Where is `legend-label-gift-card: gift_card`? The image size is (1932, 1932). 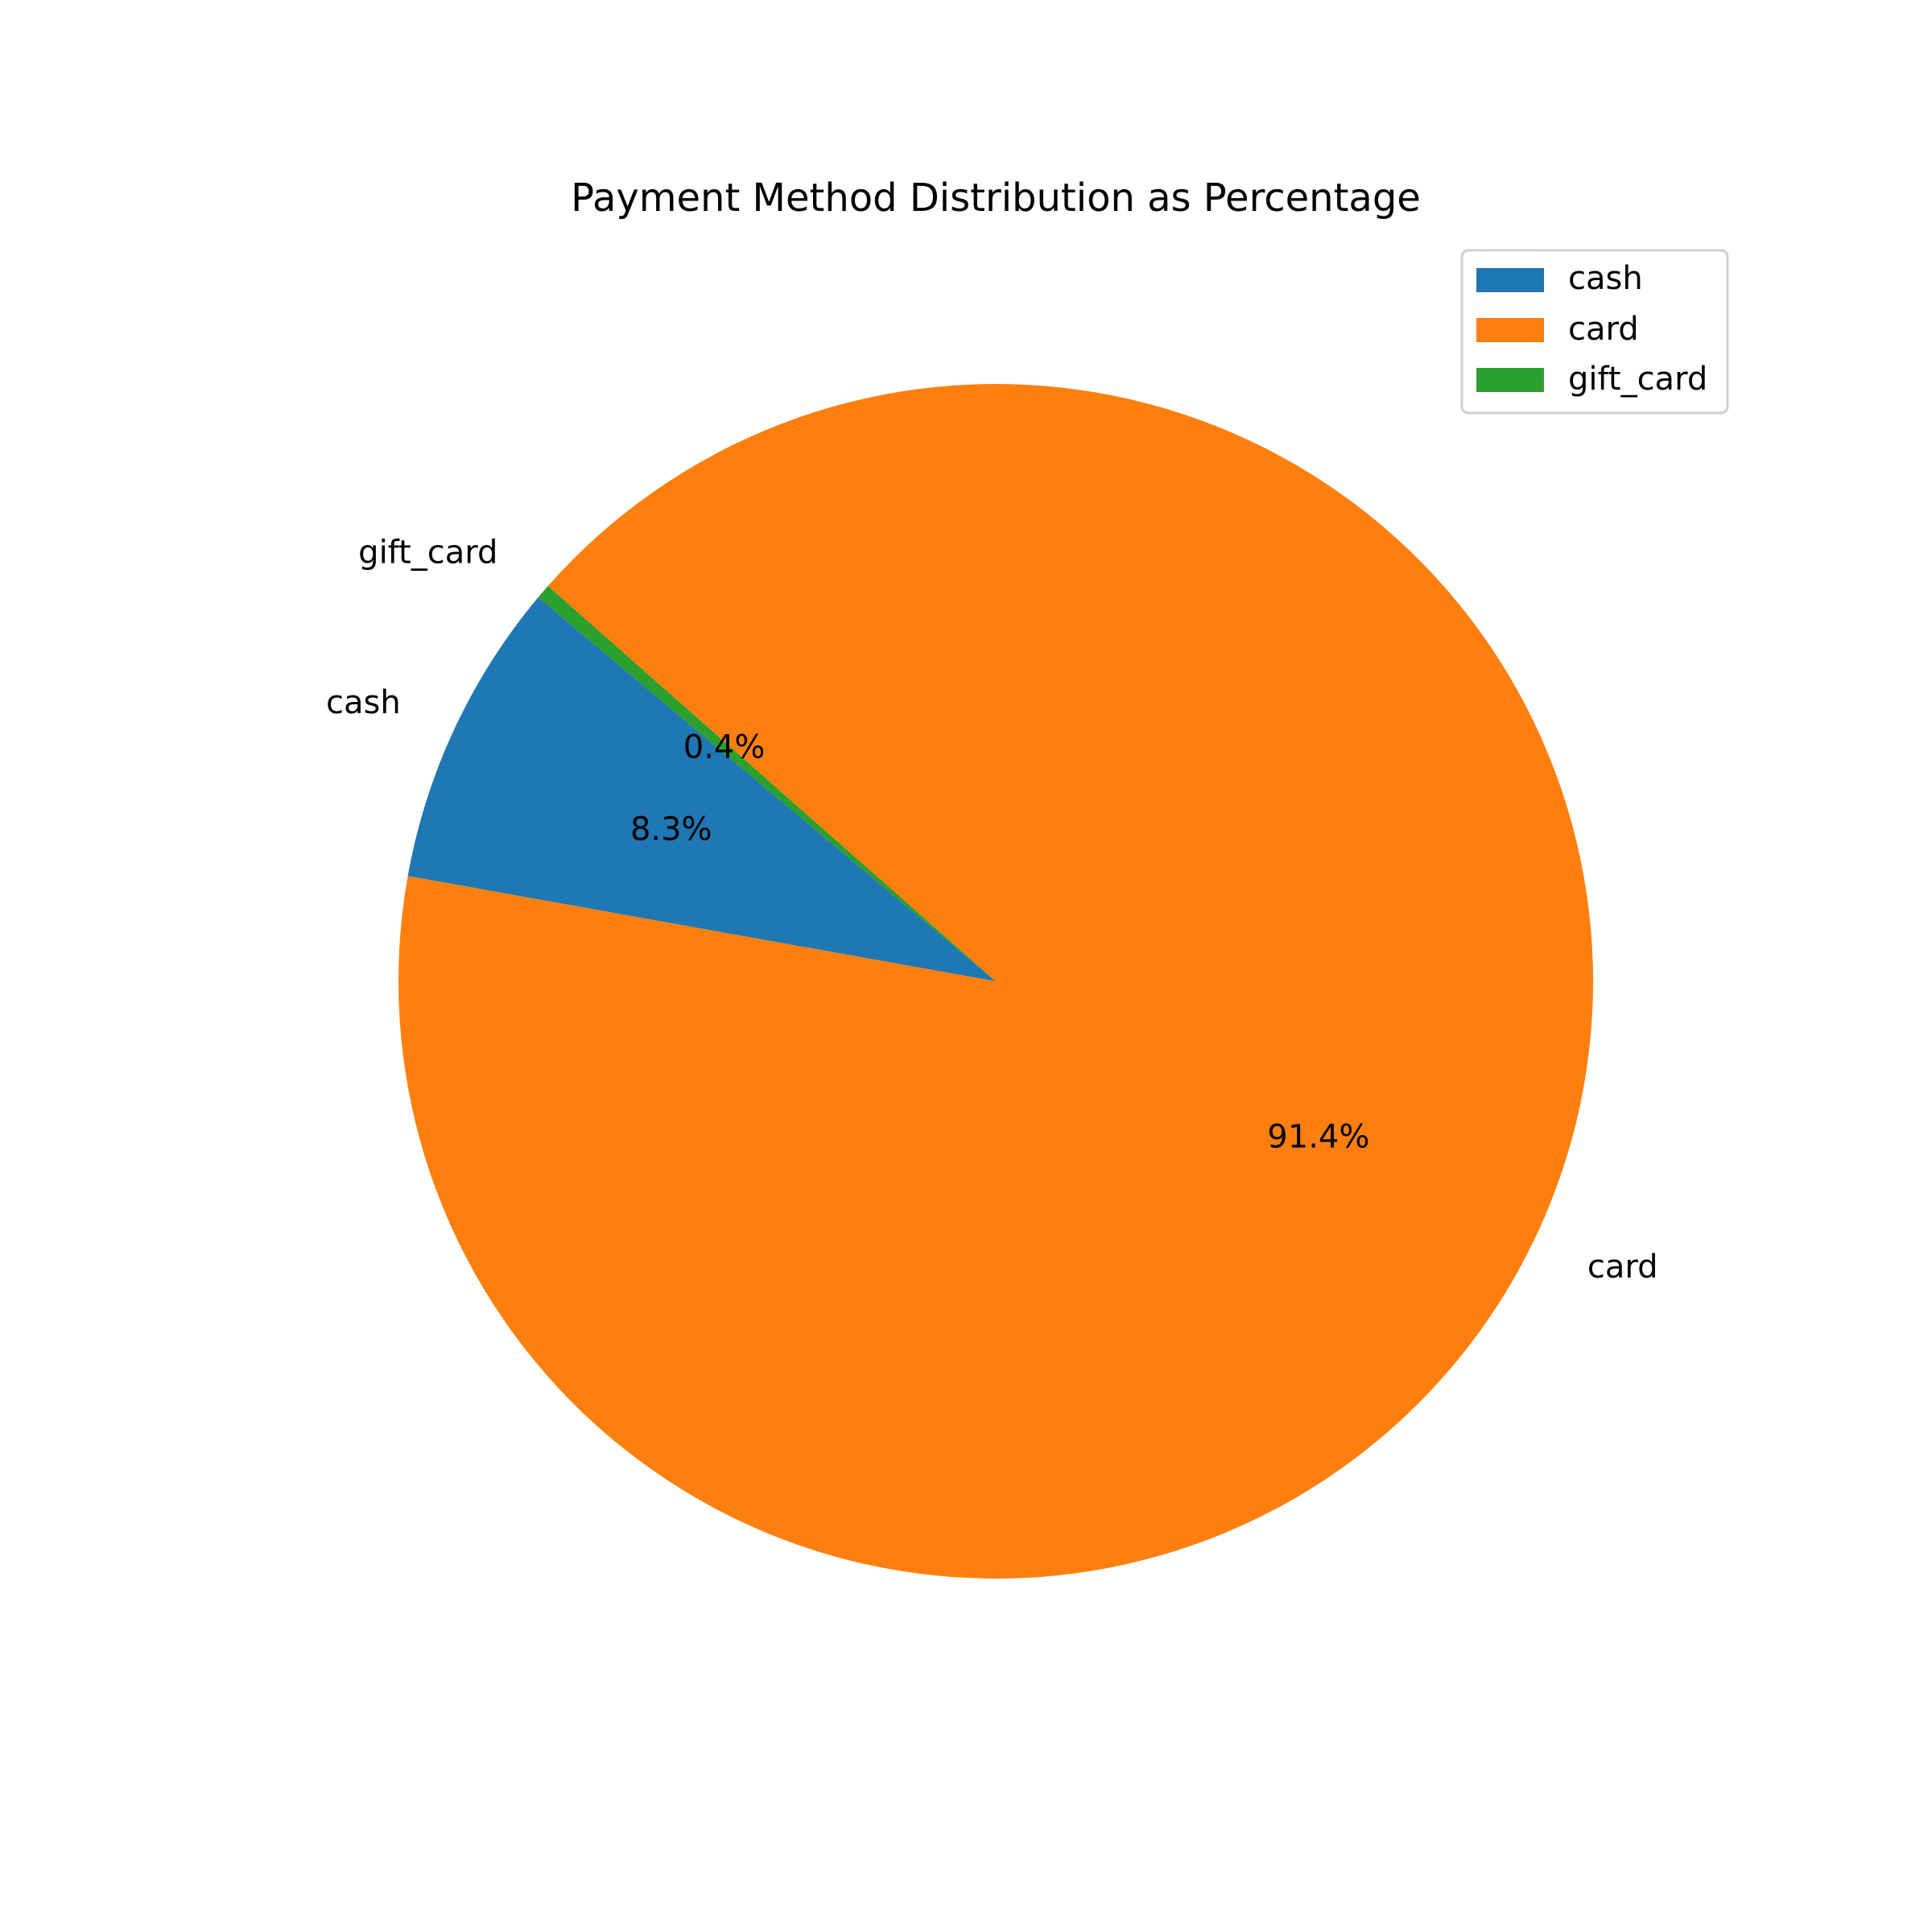 legend-label-gift-card: gift_card is located at coordinates (1637, 379).